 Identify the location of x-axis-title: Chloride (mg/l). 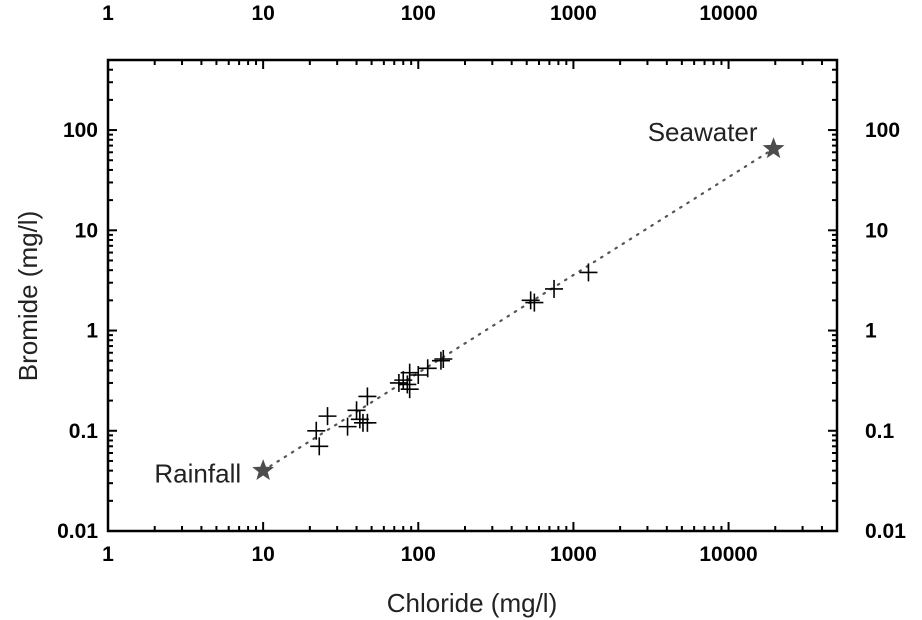
(472, 603).